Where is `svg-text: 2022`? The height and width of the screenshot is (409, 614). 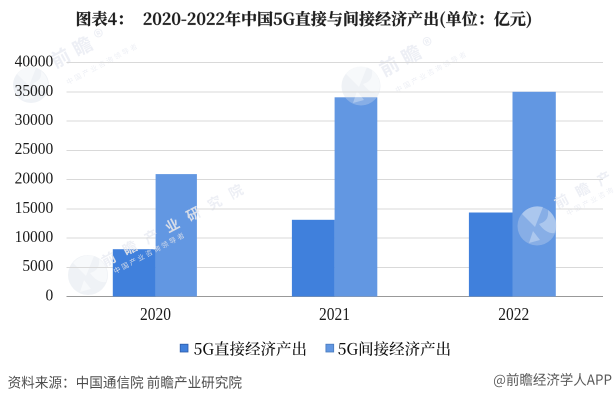
svg-text: 2022 is located at coordinates (513, 314).